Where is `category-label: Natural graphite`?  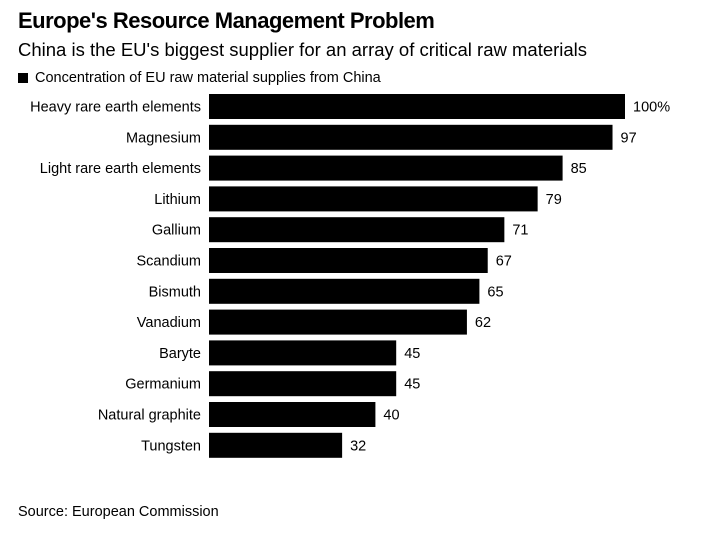 category-label: Natural graphite is located at coordinates (149, 416).